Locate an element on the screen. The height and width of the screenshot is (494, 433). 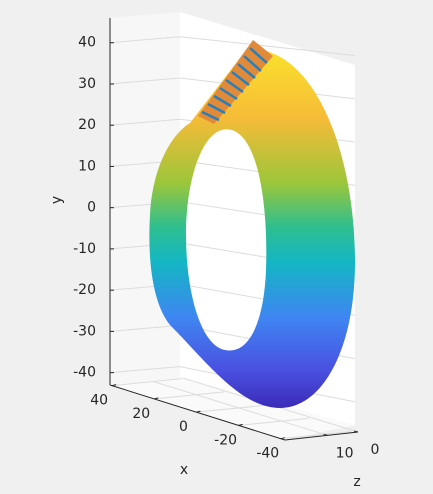
z-axis is located at coordinates (321, 436).